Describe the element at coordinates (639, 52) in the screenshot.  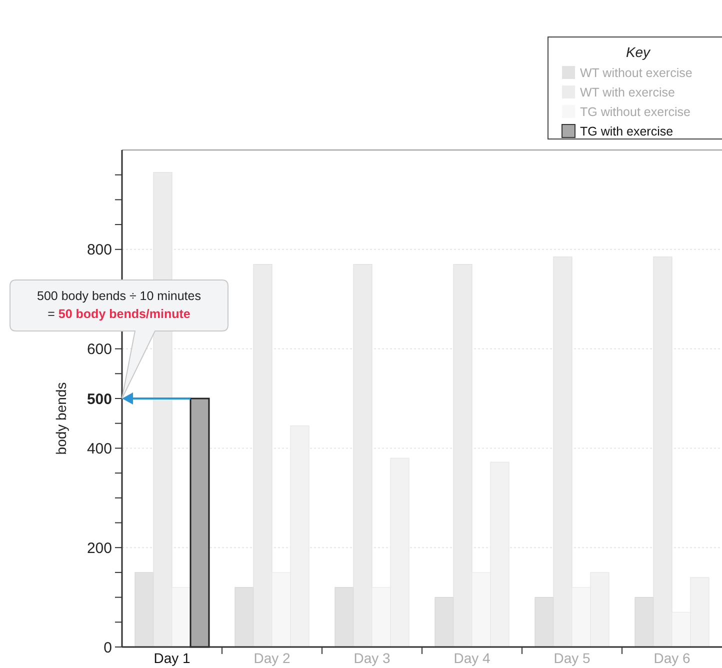
I see `legend-title: Key` at that location.